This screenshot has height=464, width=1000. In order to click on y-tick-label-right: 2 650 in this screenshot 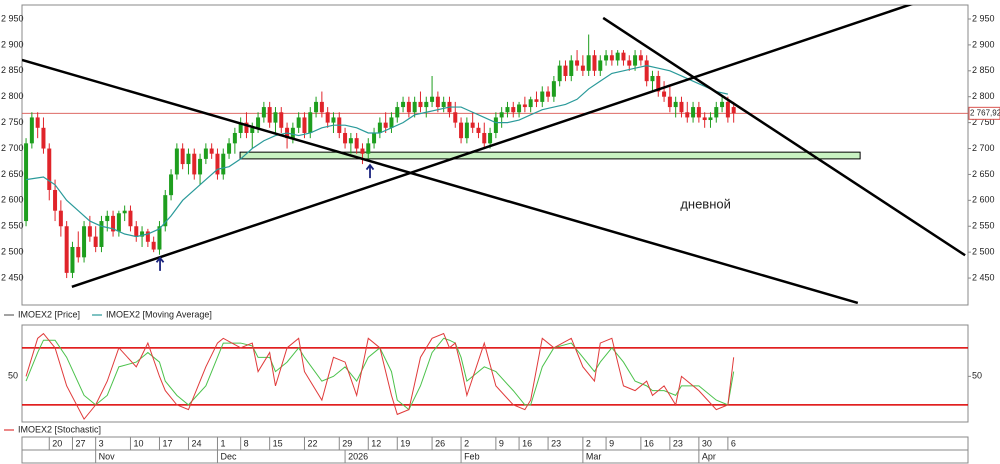, I will do `click(983, 174)`.